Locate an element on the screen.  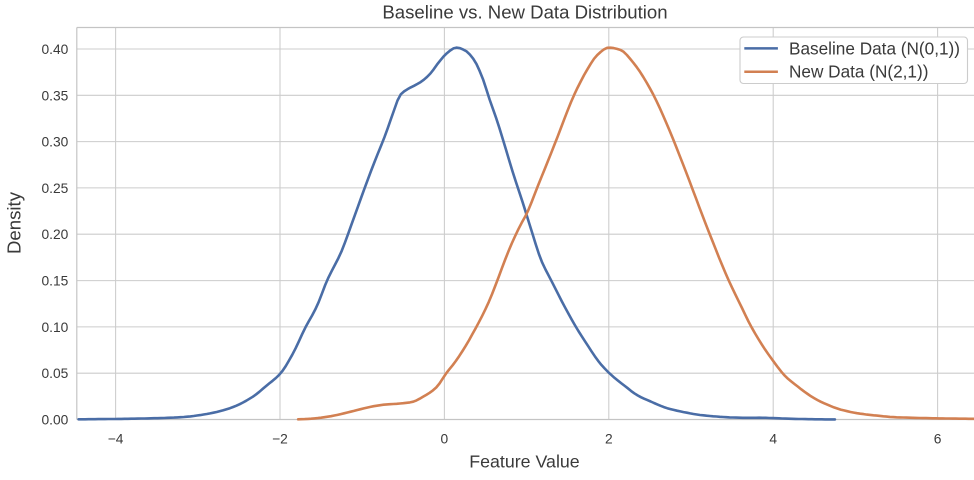
svg-text: Baseline Data (N(0,1)) is located at coordinates (874, 48).